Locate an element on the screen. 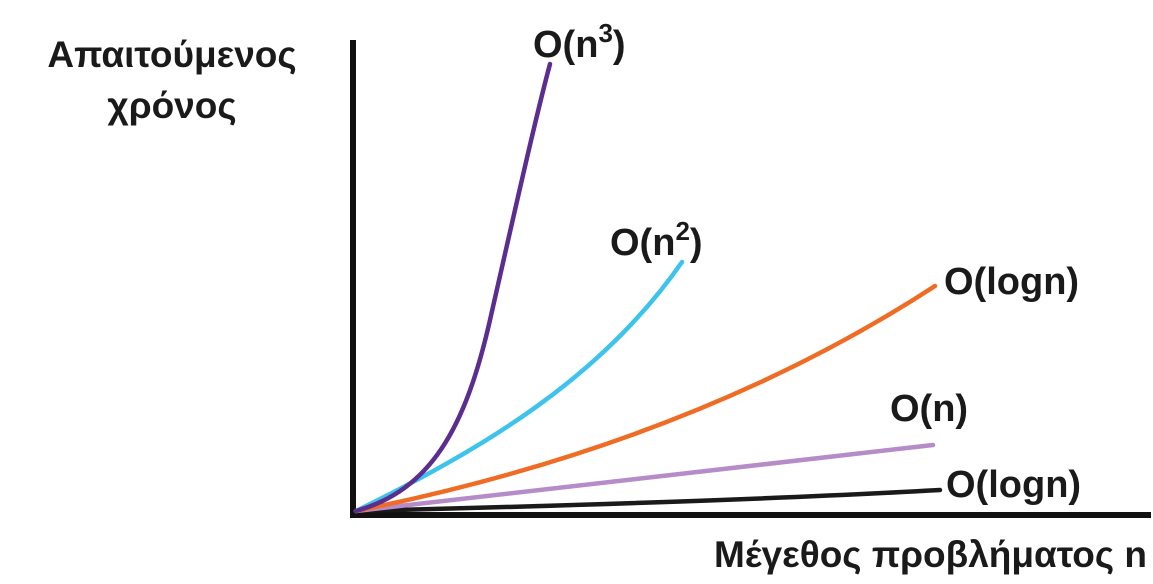  label-nlogn: O(logn) is located at coordinates (1011, 282).